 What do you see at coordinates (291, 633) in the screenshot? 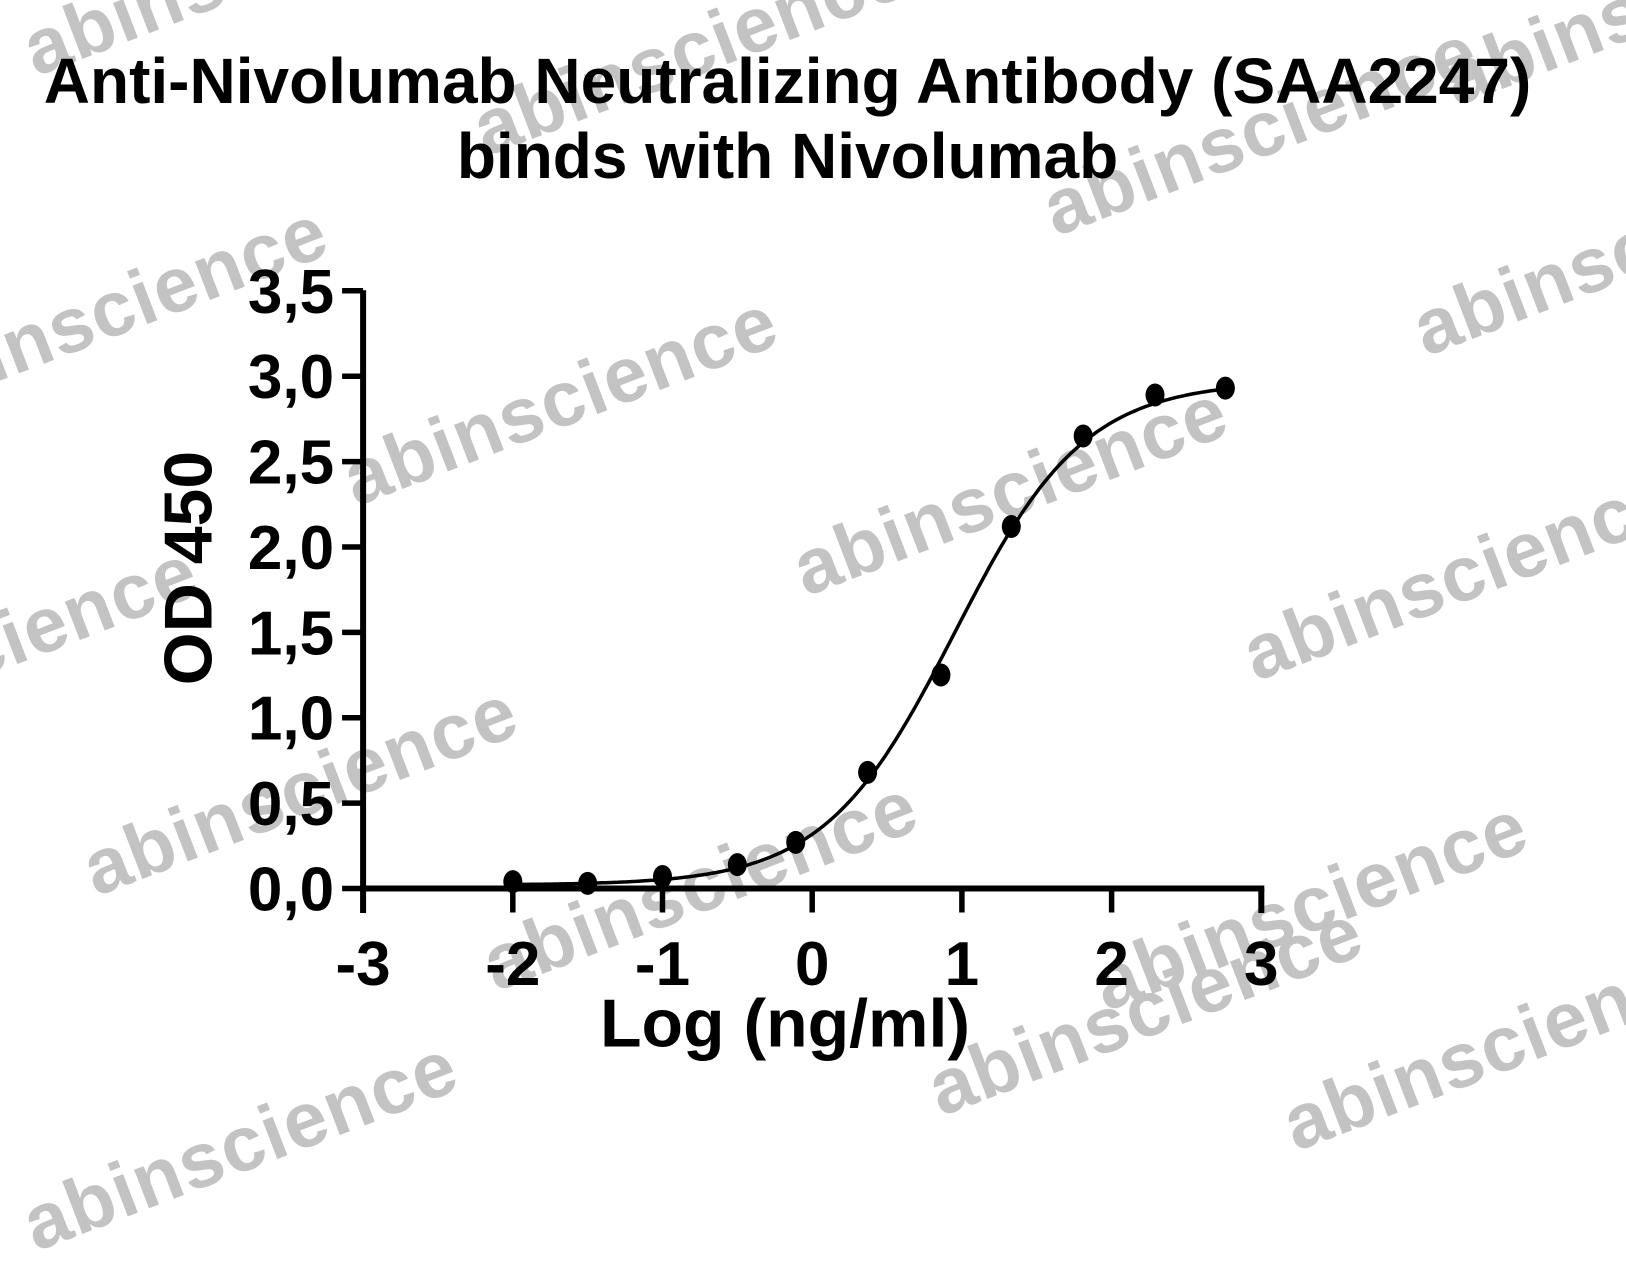
I see `y-tick-label: 1,5` at bounding box center [291, 633].